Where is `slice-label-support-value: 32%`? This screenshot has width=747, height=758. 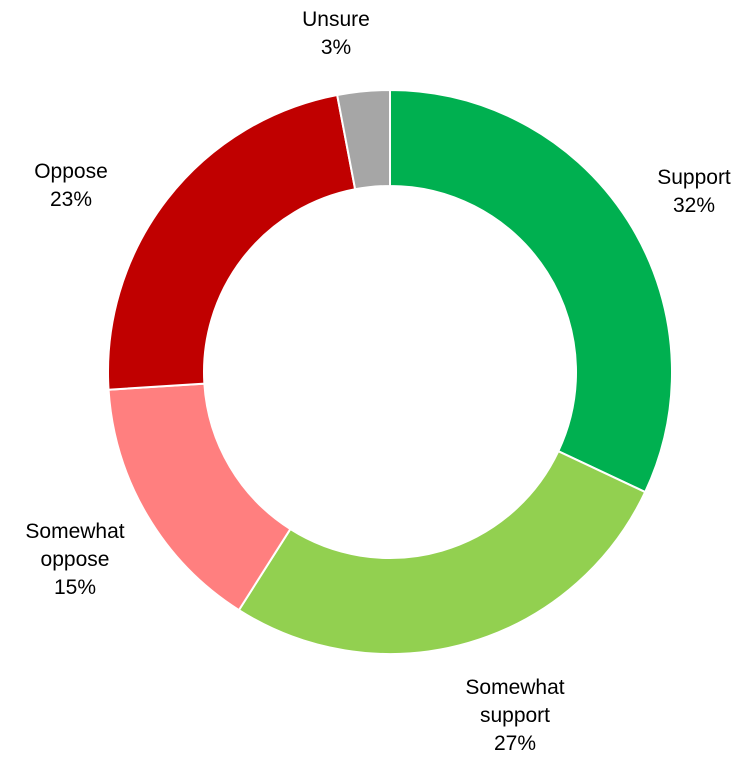 slice-label-support-value: 32% is located at coordinates (694, 205).